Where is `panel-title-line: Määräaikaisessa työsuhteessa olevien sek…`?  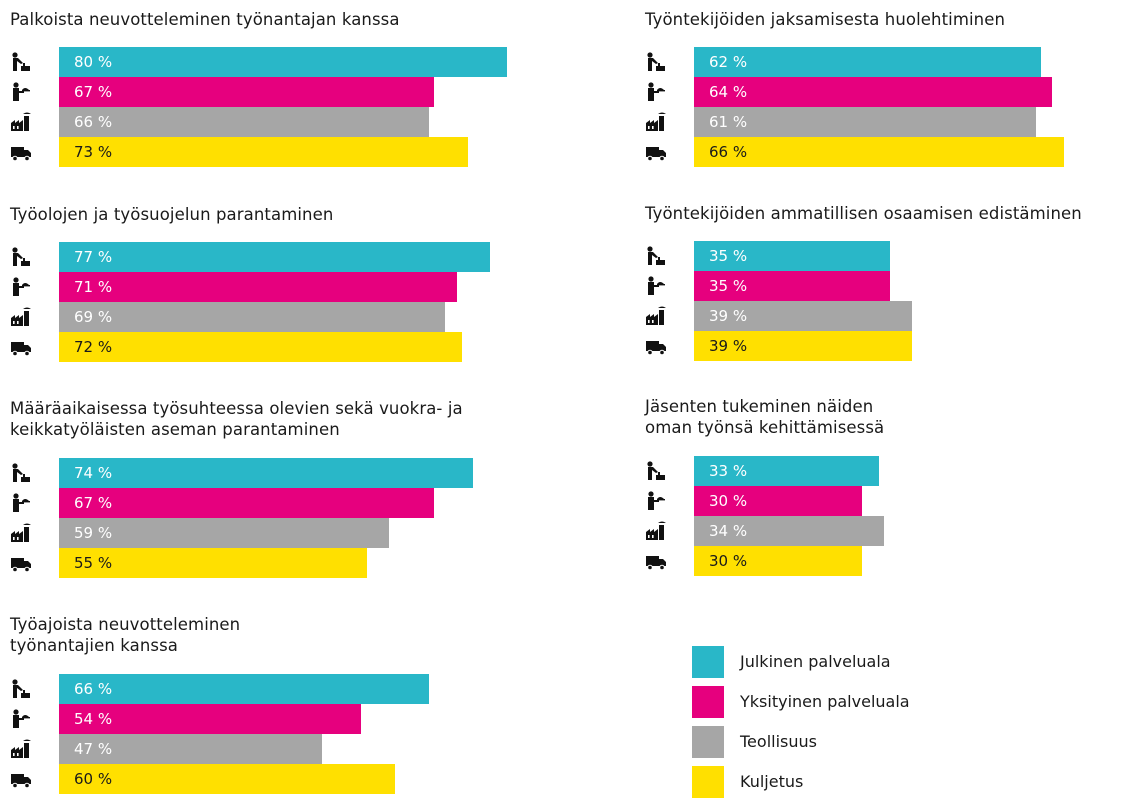 panel-title-line: Määräaikaisessa työsuhteessa olevien sek… is located at coordinates (236, 408).